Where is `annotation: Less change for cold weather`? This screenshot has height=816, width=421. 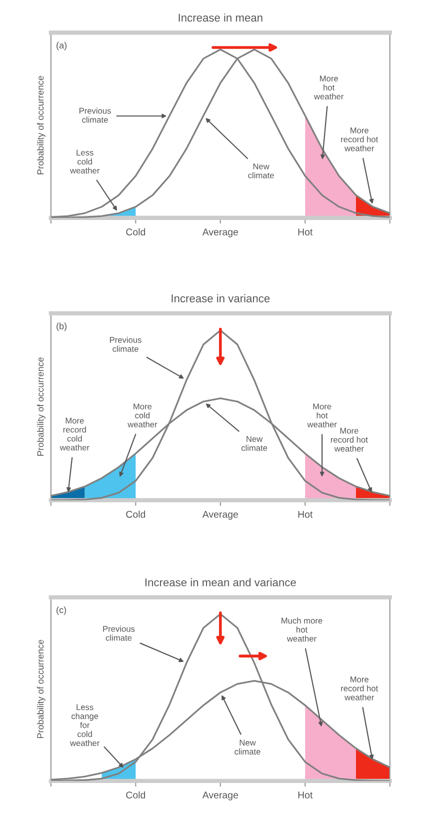 annotation: Less change for cold weather is located at coordinates (85, 725).